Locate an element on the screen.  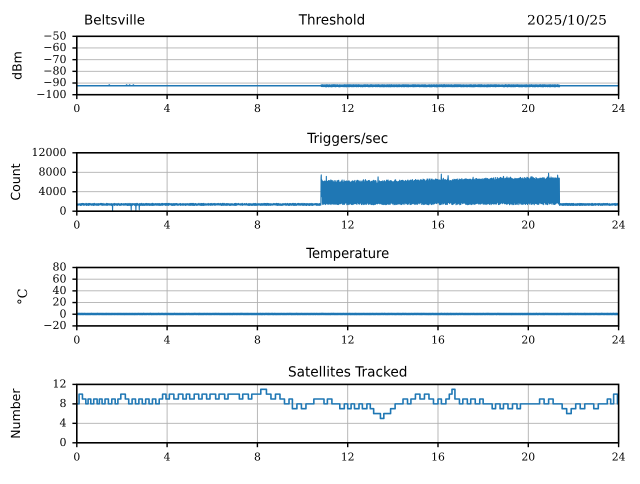
y-tick-label: 20 is located at coordinates (60, 302).